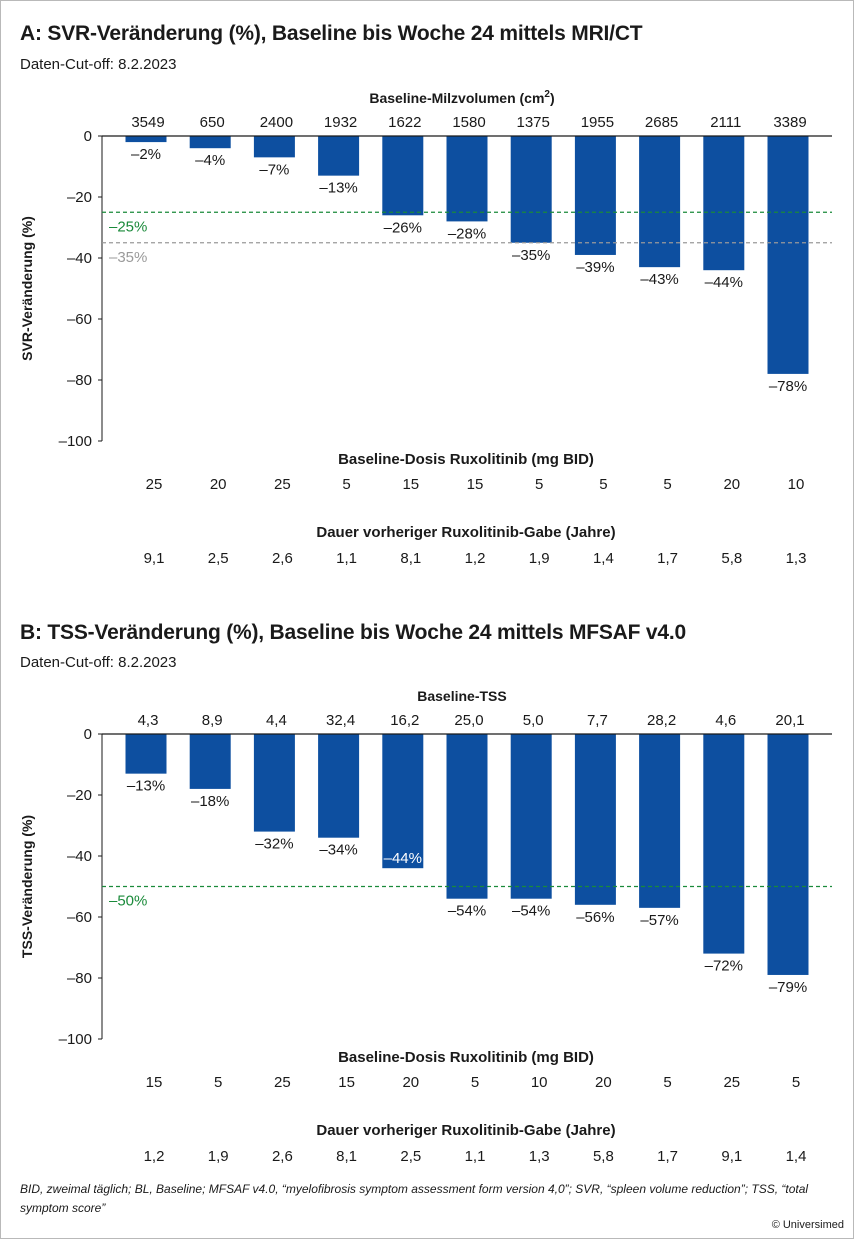  What do you see at coordinates (531, 255) in the screenshot?
I see `bar-value-label: –35%` at bounding box center [531, 255].